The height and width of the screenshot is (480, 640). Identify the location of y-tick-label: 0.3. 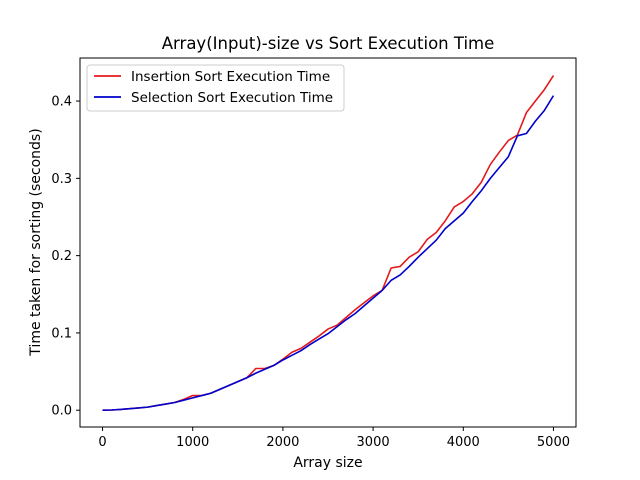
(61, 179).